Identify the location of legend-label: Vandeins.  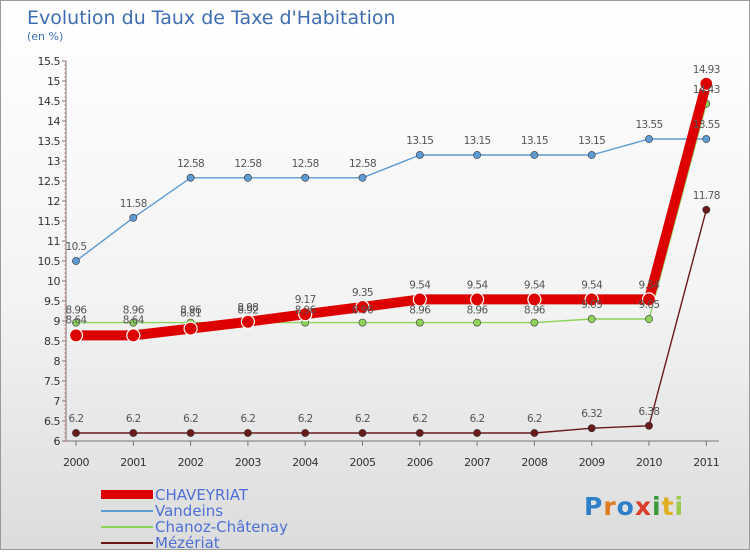
(189, 511).